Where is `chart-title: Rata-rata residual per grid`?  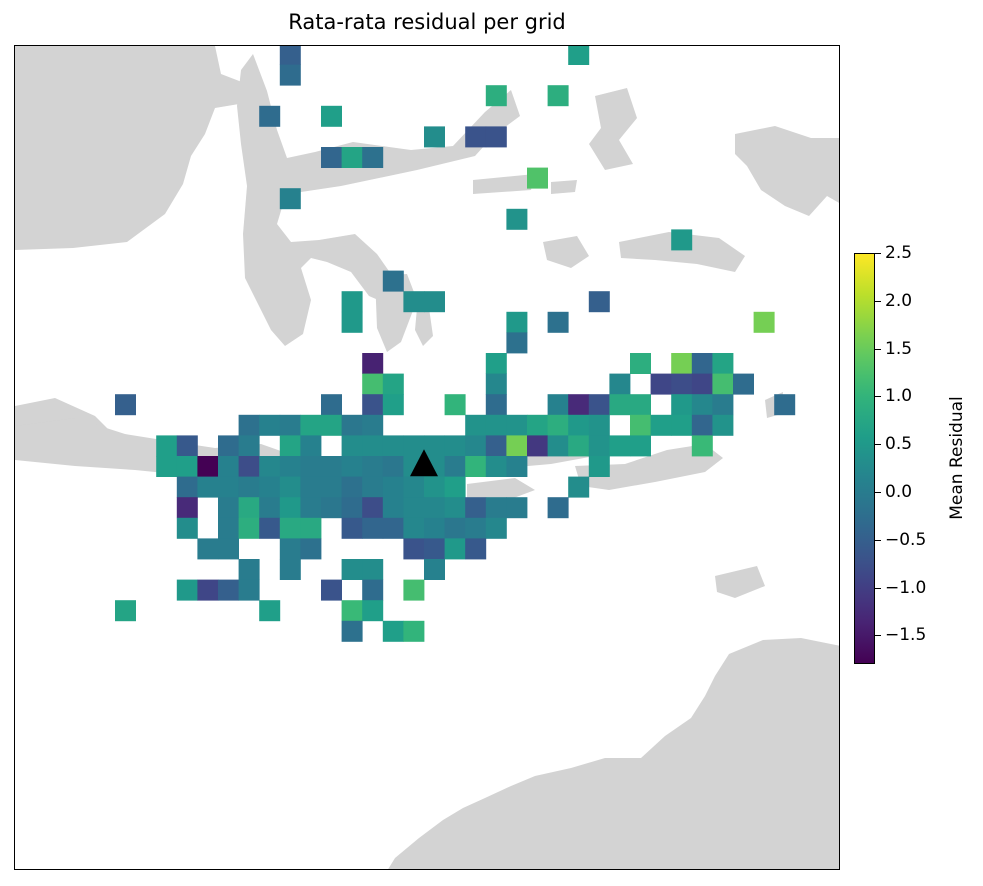
chart-title: Rata-rata residual per grid is located at coordinates (427, 22).